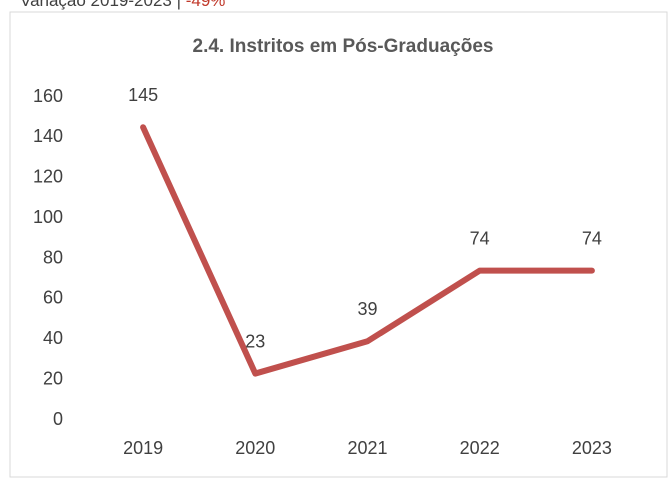  What do you see at coordinates (48, 177) in the screenshot?
I see `y-tick-label: 120` at bounding box center [48, 177].